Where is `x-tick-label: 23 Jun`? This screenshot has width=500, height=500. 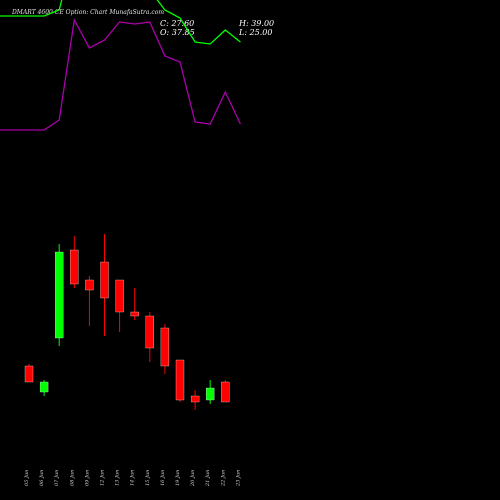 x-tick-label: 23 Jun is located at coordinates (238, 478).